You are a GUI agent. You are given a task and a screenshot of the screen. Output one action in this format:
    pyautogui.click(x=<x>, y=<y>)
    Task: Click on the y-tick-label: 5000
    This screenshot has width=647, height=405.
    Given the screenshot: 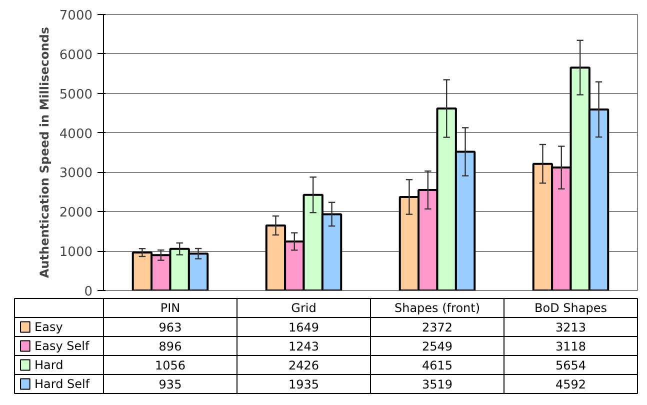 What is the action you would take?
    pyautogui.click(x=76, y=94)
    